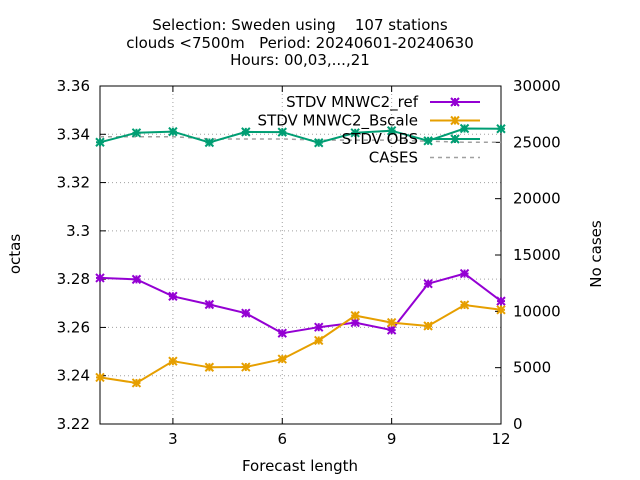  Describe the element at coordinates (537, 255) in the screenshot. I see `y2-tick-label: 15000` at that location.